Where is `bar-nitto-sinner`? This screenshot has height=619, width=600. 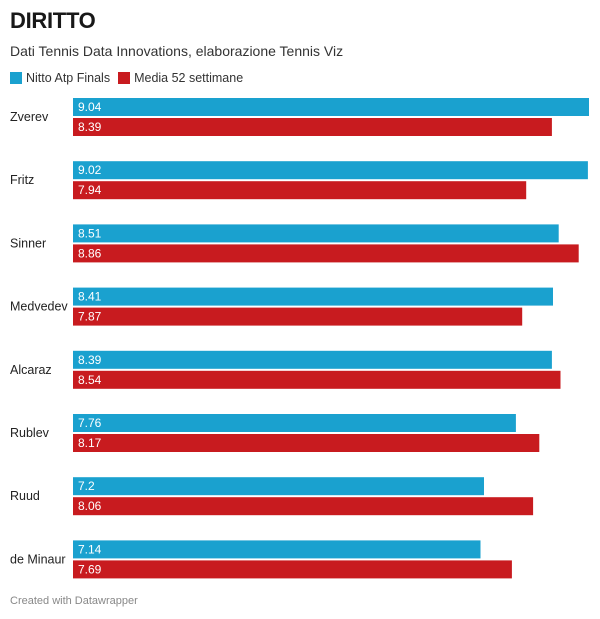 bar-nitto-sinner is located at coordinates (316, 233).